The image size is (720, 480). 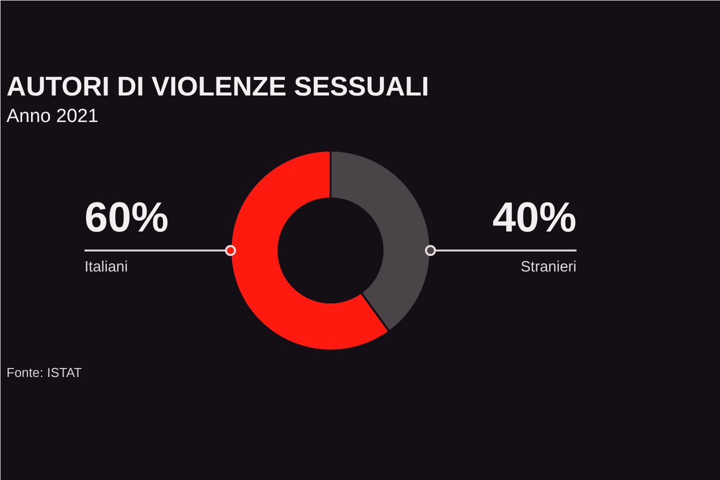 I want to click on slice-label: Italiani, so click(x=106, y=267).